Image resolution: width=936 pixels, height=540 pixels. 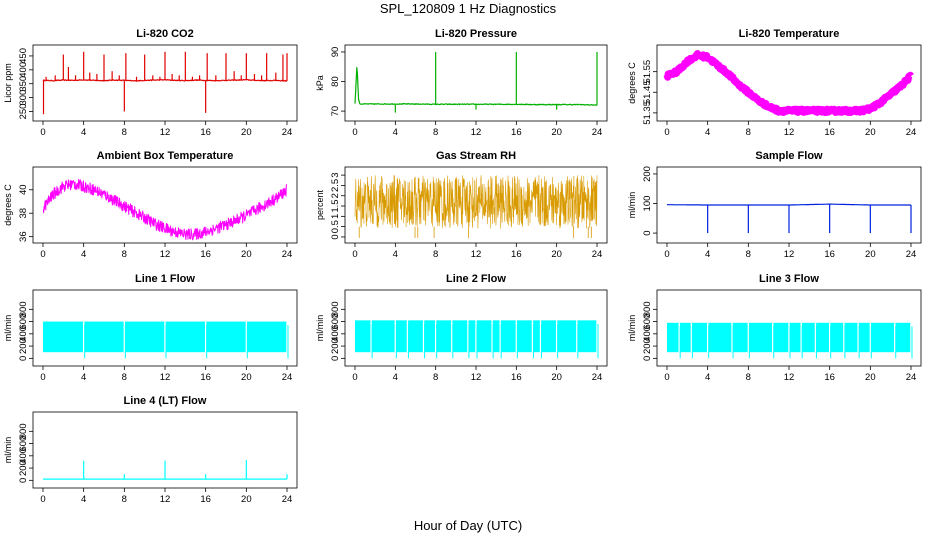 I want to click on x-axis-label: Hour of Day (UTC), so click(x=468, y=525).